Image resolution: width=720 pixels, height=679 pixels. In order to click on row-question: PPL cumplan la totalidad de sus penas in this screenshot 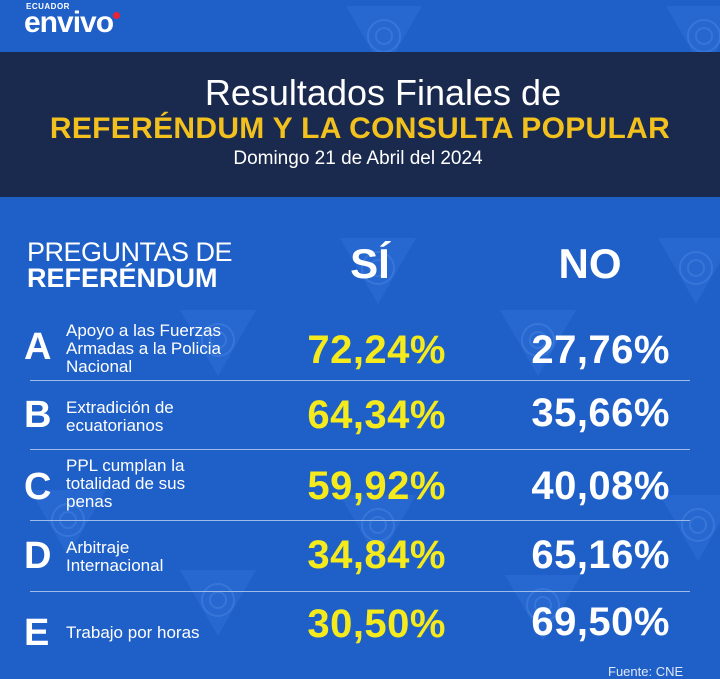, I will do `click(173, 484)`.